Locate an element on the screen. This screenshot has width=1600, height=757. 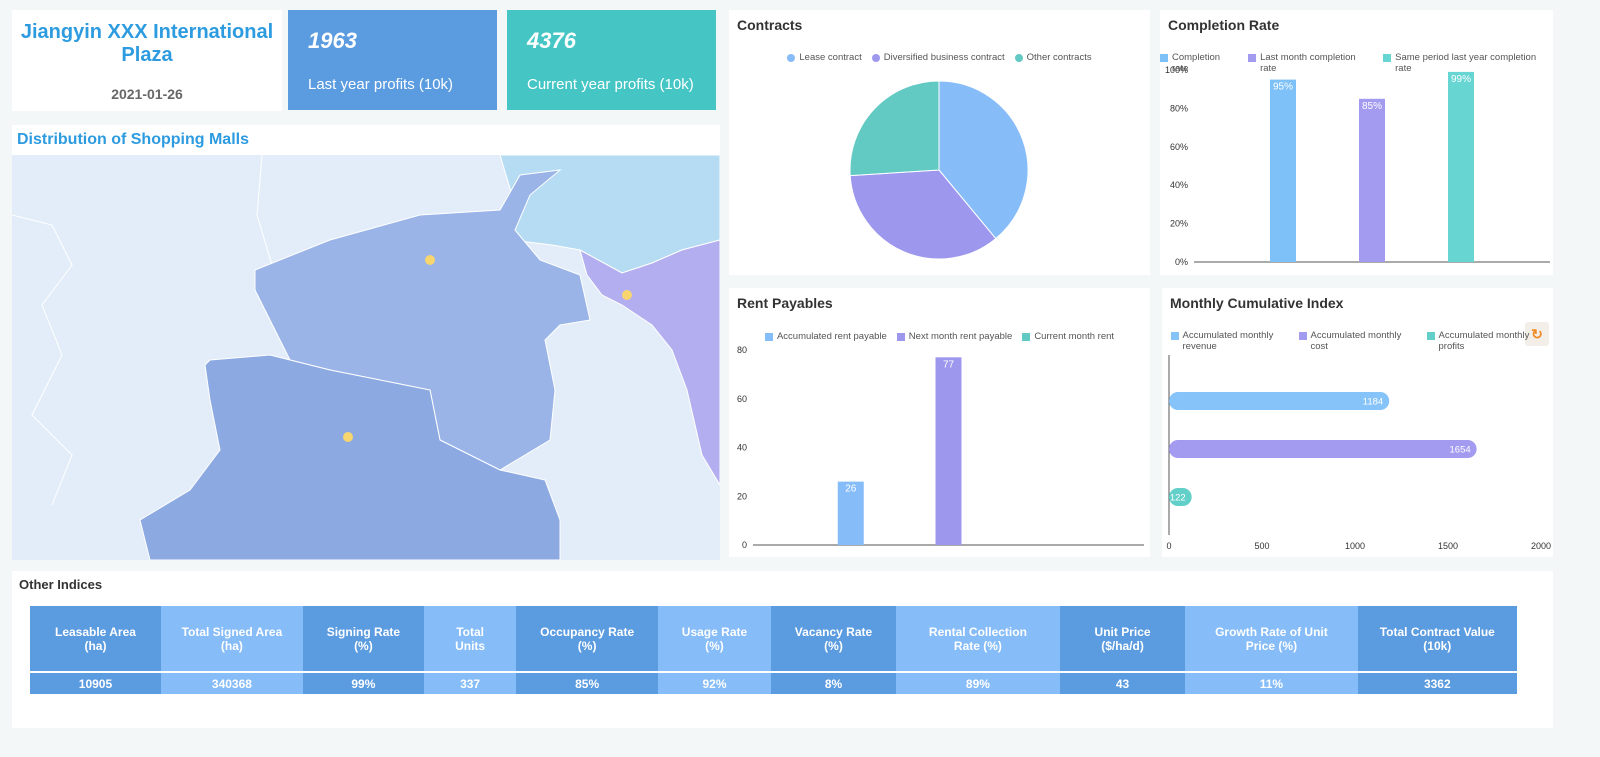
table-header-cell: Leasable Area (ha) is located at coordinates (95, 638).